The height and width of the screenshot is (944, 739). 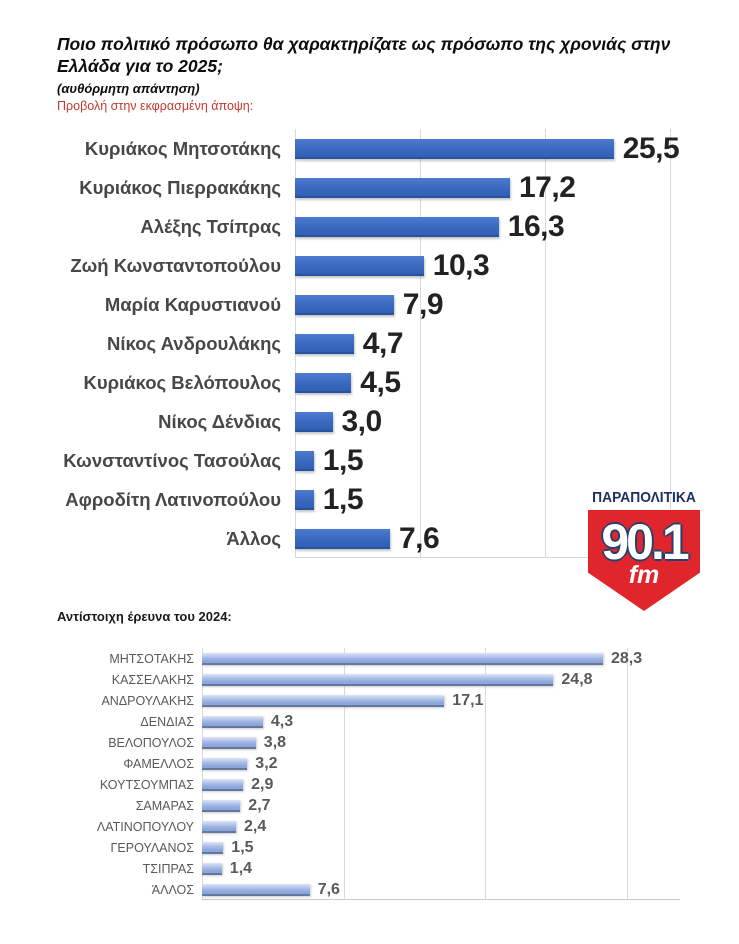 What do you see at coordinates (468, 700) in the screenshot?
I see `value-label: 17,1` at bounding box center [468, 700].